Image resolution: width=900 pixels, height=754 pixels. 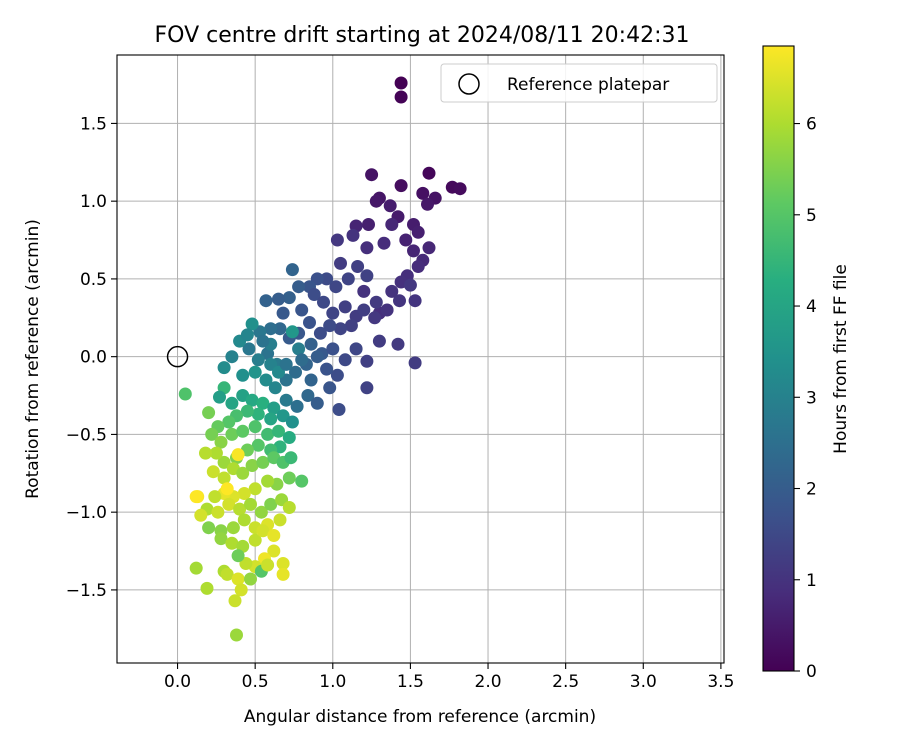 What do you see at coordinates (811, 398) in the screenshot?
I see `colorbar-tick-label: 3` at bounding box center [811, 398].